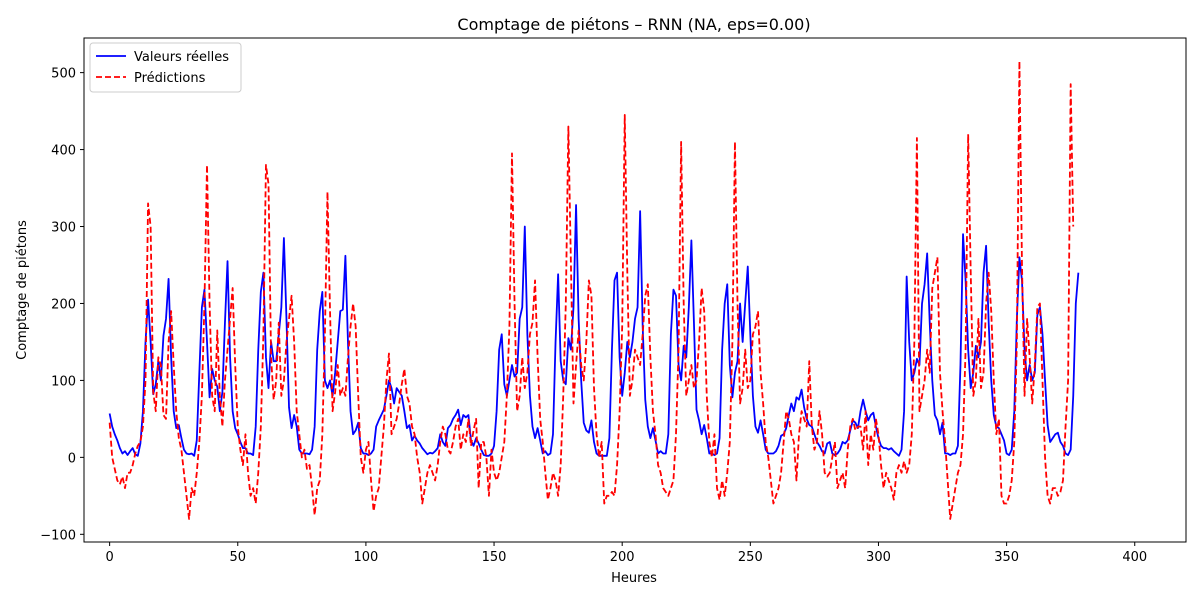  Describe the element at coordinates (622, 557) in the screenshot. I see `x-tick-label: 200` at that location.